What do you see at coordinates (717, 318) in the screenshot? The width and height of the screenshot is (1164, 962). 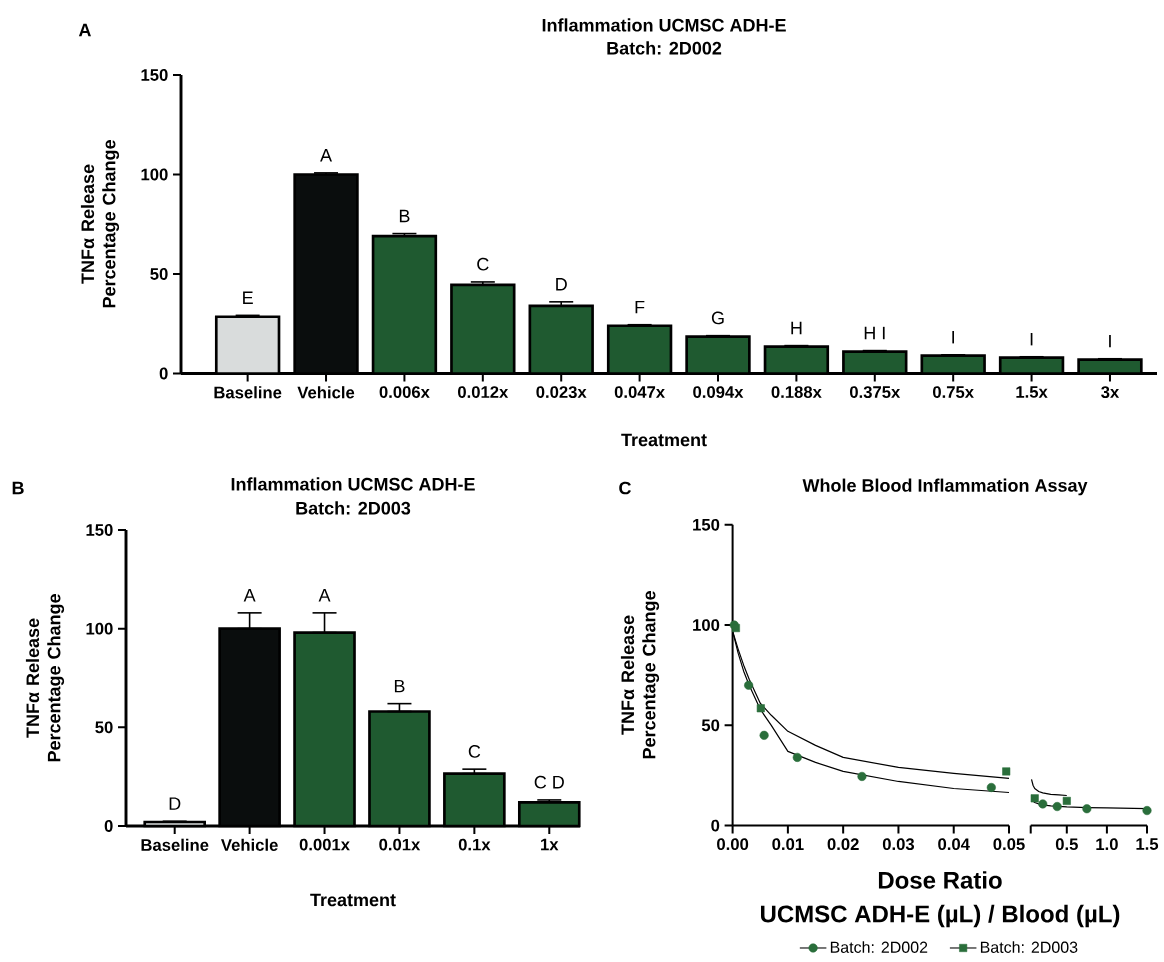 I see `data-label: G` at bounding box center [717, 318].